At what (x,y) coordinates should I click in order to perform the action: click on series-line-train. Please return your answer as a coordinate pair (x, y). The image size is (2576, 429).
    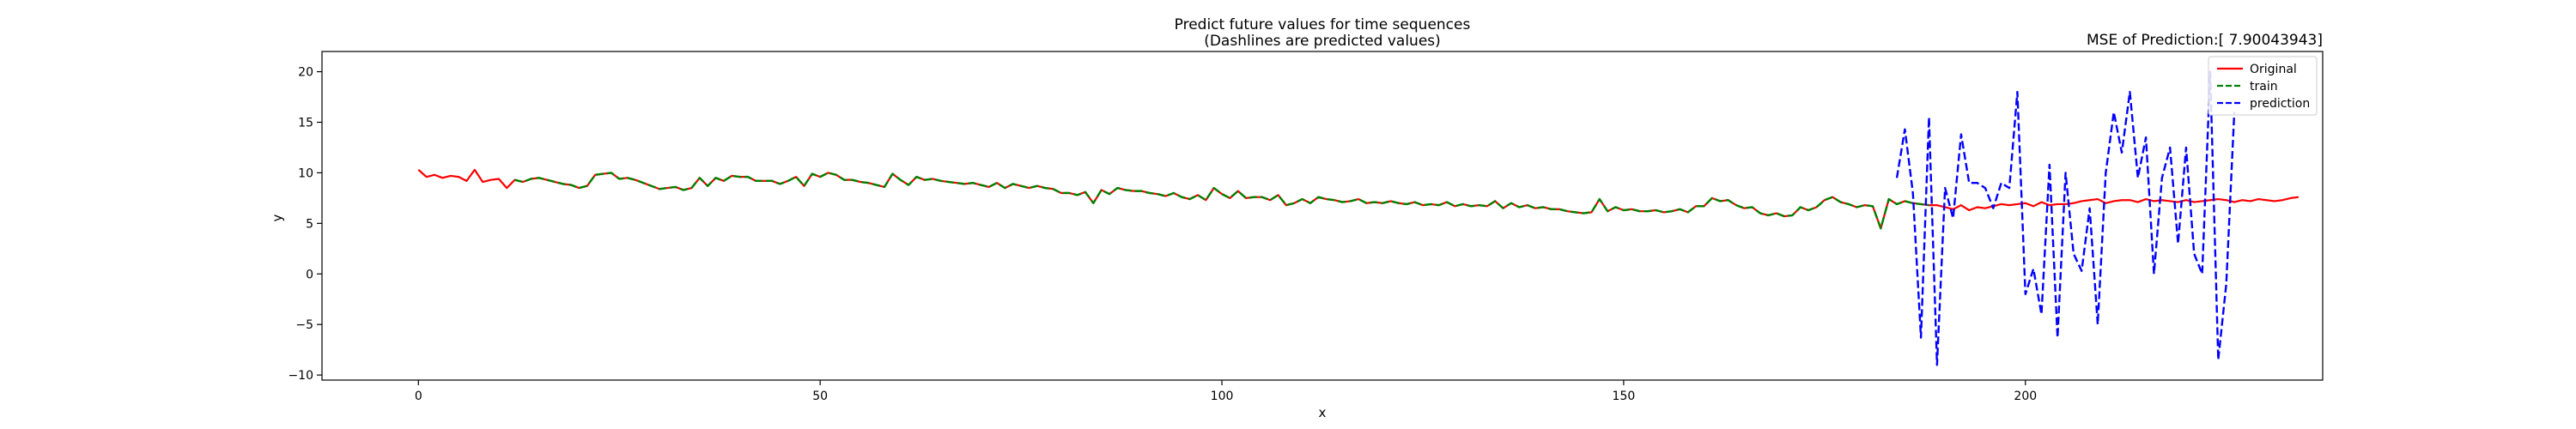
    Looking at the image, I should click on (1221, 201).